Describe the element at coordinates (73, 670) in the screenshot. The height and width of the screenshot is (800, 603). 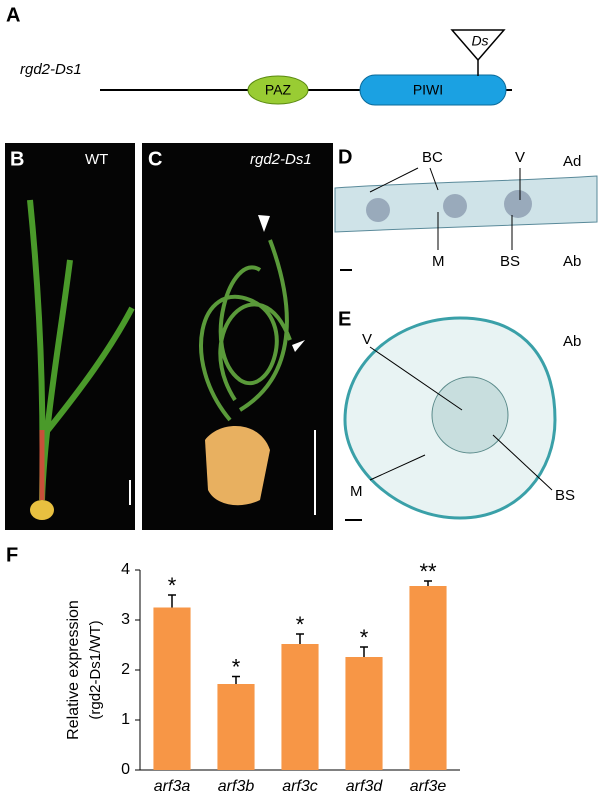
I see `y-axis-title: Relative expression` at that location.